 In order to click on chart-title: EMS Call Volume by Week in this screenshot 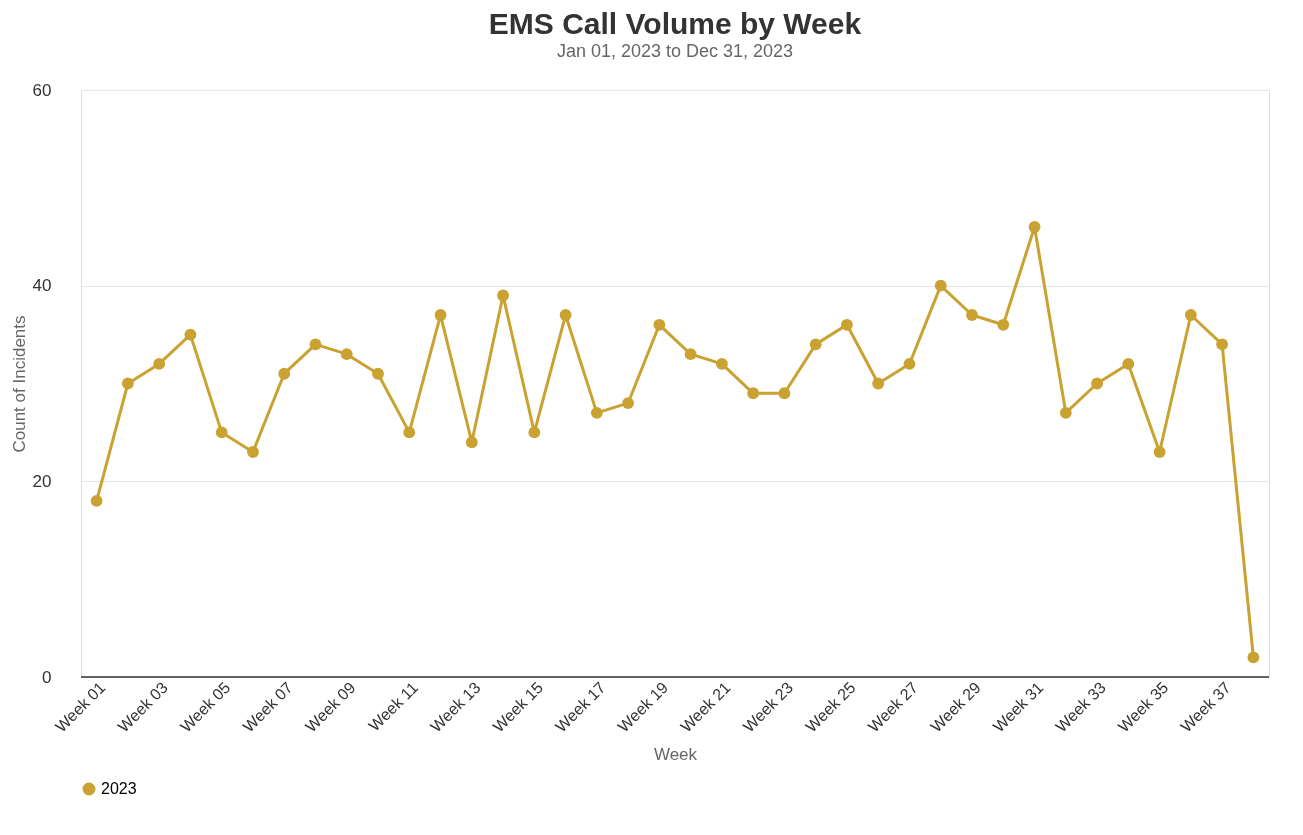, I will do `click(675, 23)`.